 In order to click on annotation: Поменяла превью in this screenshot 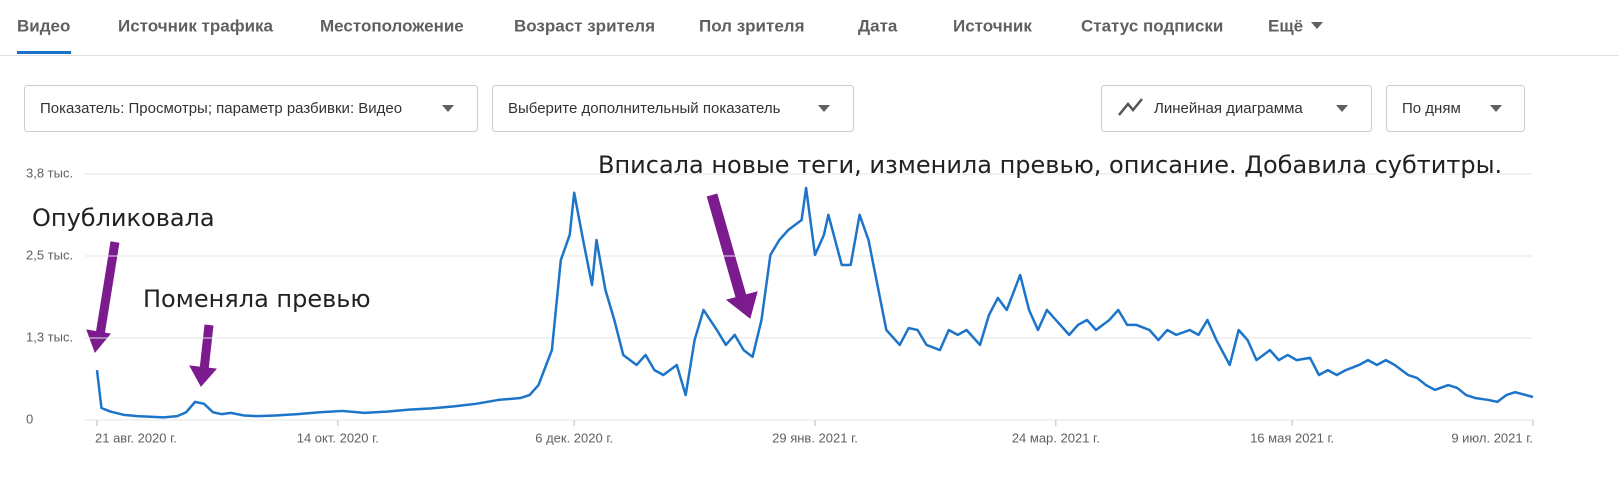, I will do `click(257, 299)`.